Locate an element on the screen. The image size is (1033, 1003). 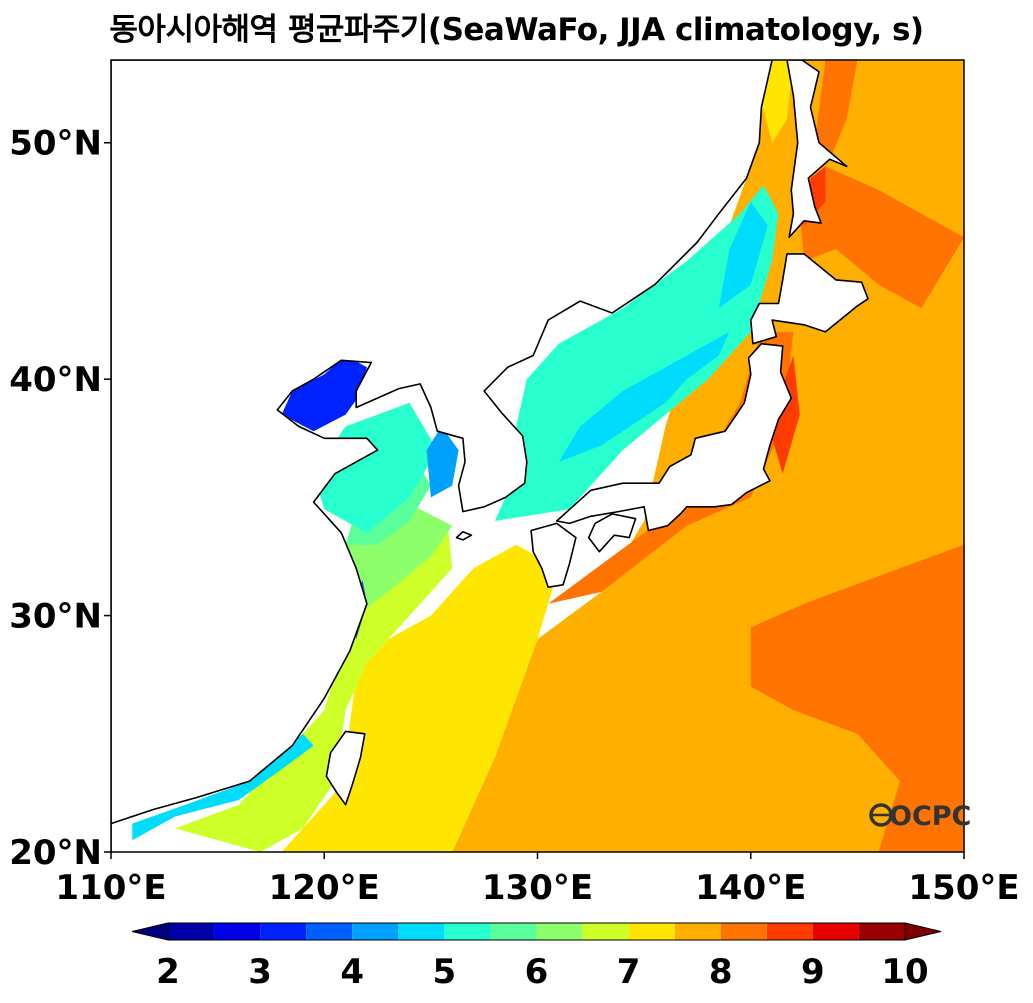
colorbar-outline is located at coordinates (536, 931).